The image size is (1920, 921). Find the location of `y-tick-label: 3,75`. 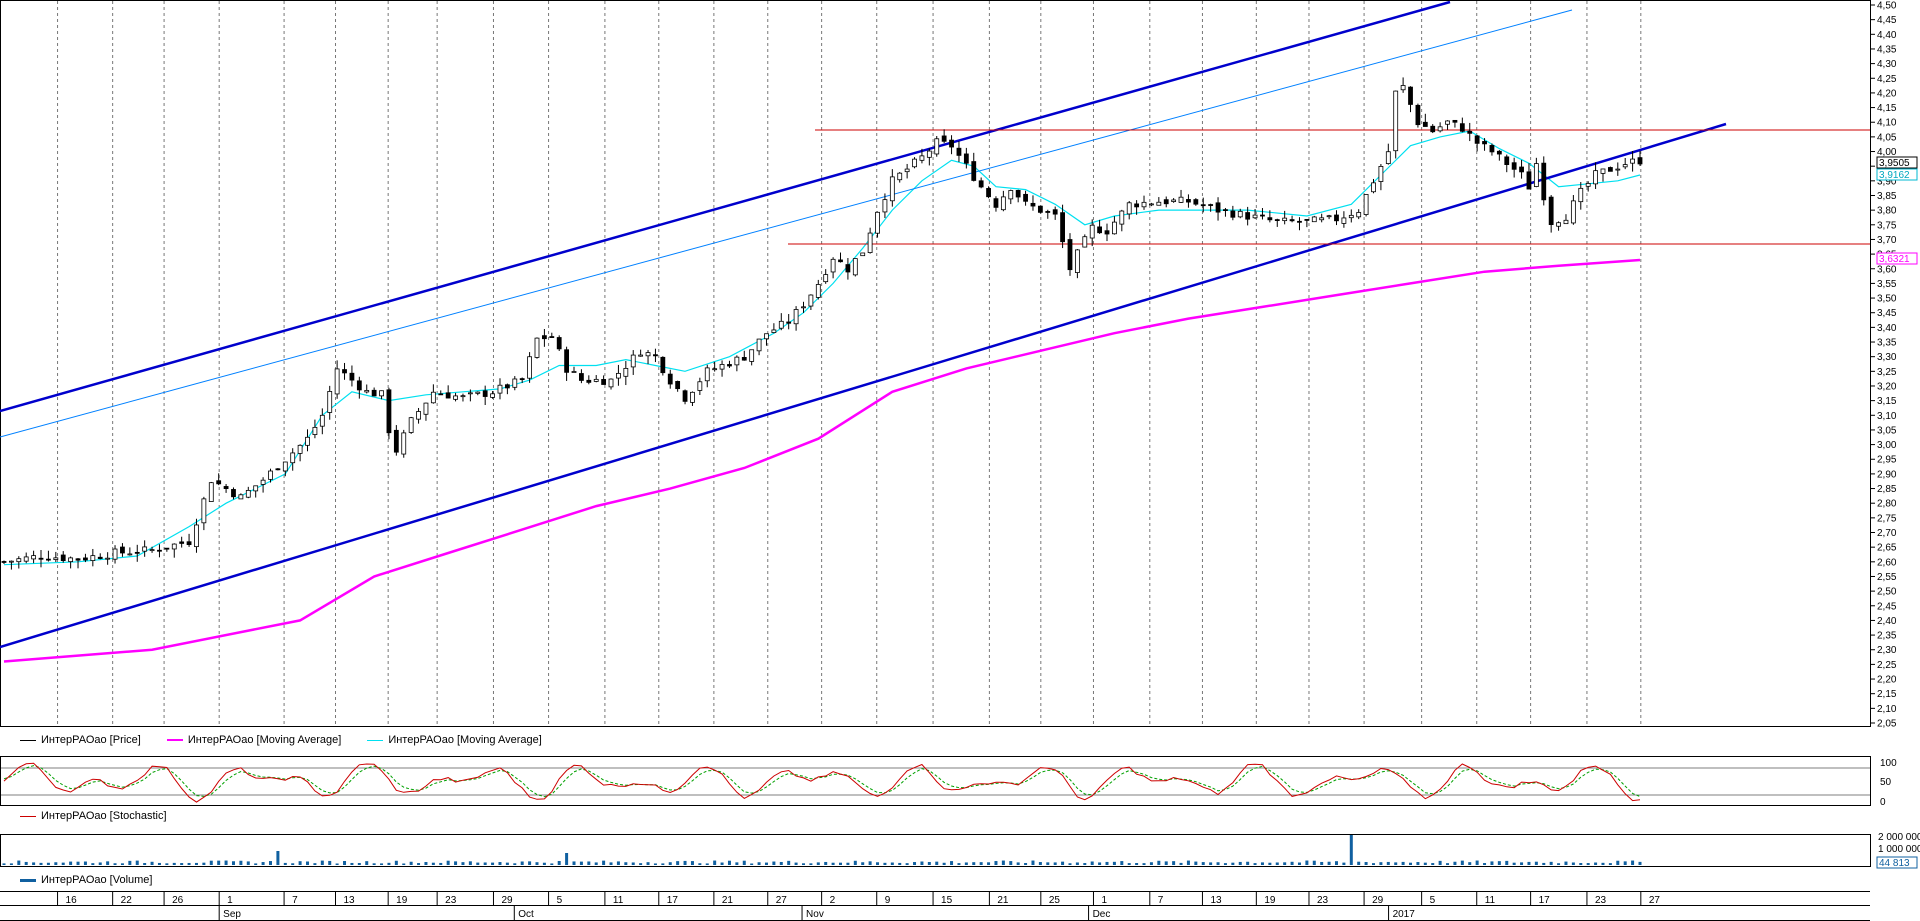

y-tick-label: 3,75 is located at coordinates (1887, 225).